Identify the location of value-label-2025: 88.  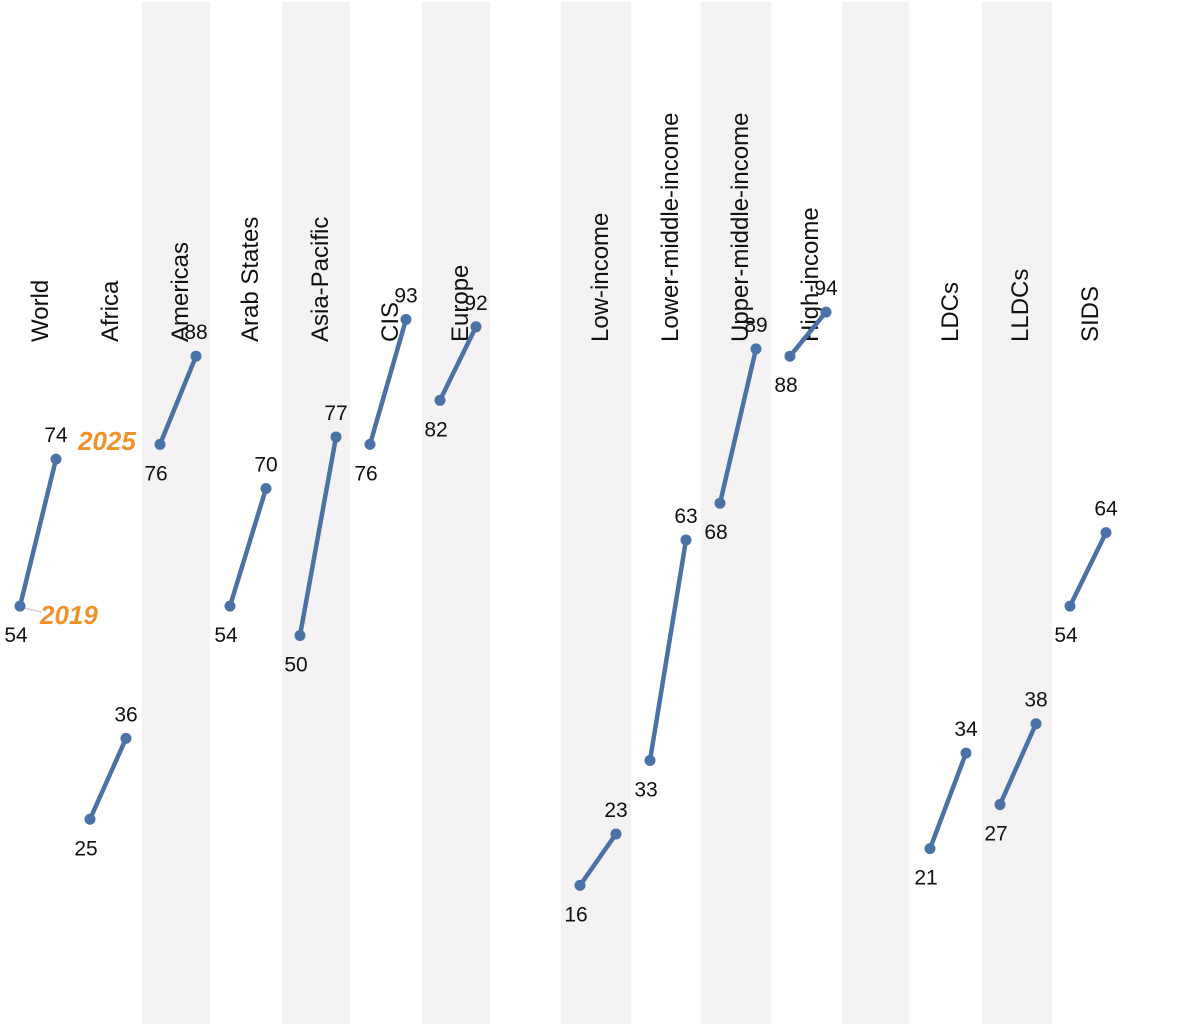
(195, 332).